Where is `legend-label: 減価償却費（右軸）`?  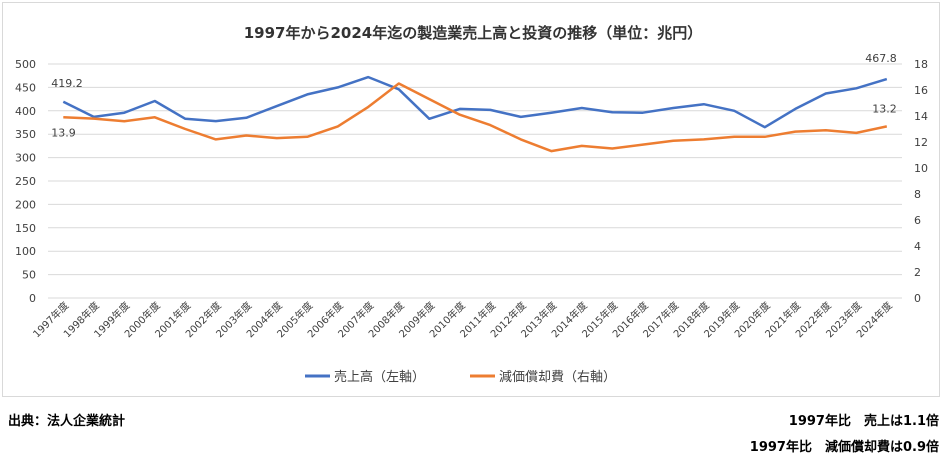 legend-label: 減価償却費（右軸） is located at coordinates (557, 377).